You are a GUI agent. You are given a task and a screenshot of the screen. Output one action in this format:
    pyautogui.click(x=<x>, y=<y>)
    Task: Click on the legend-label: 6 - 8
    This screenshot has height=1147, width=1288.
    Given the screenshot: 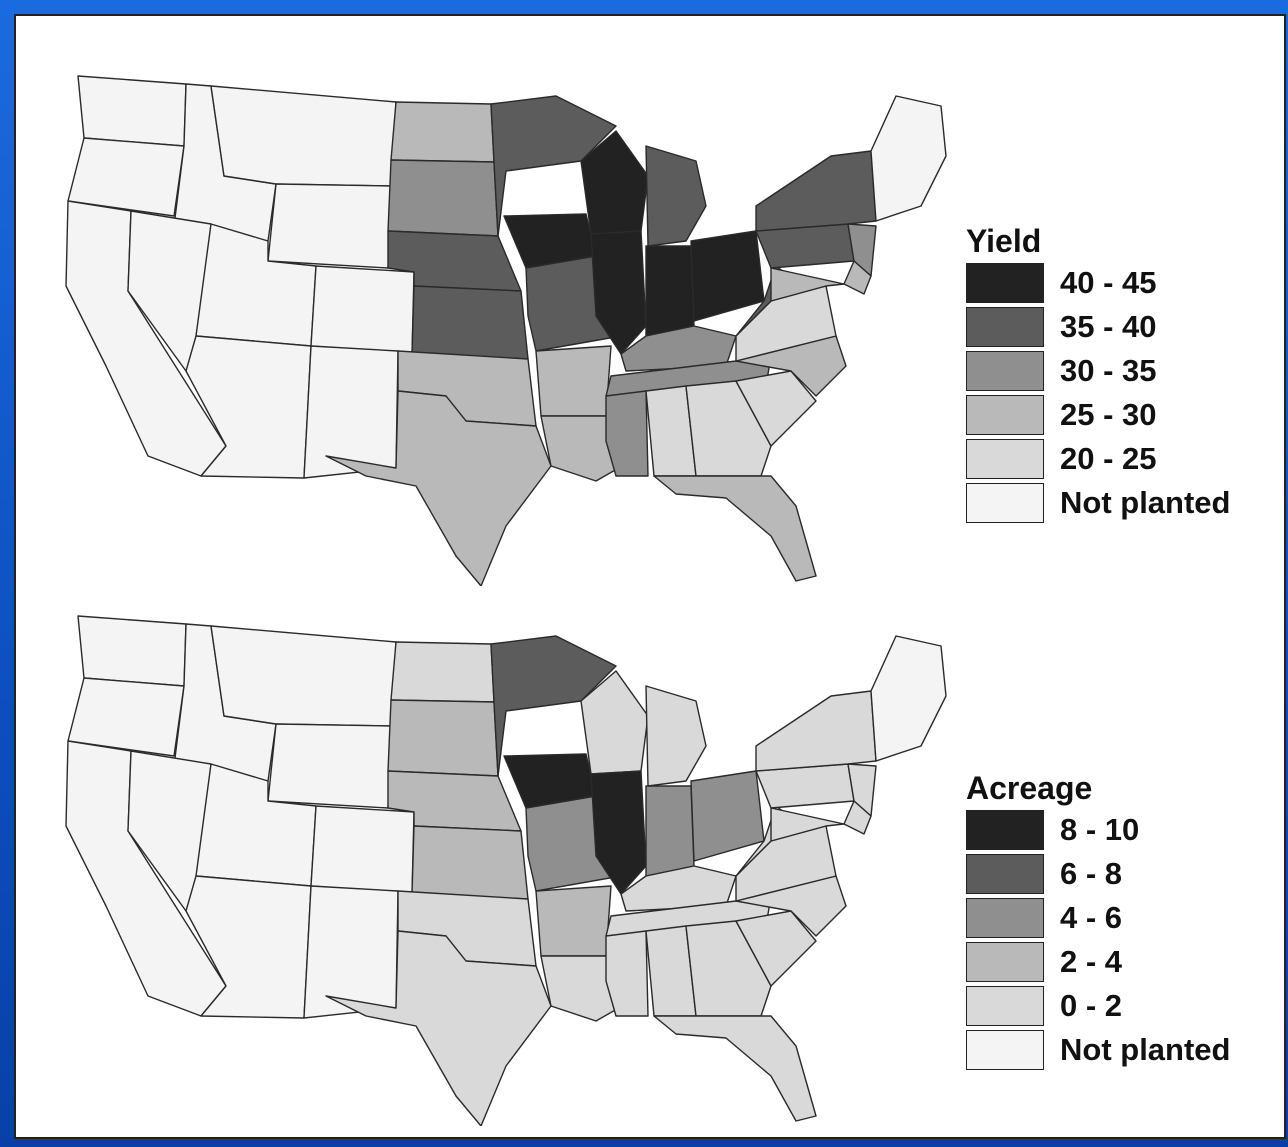 What is the action you would take?
    pyautogui.click(x=1091, y=873)
    